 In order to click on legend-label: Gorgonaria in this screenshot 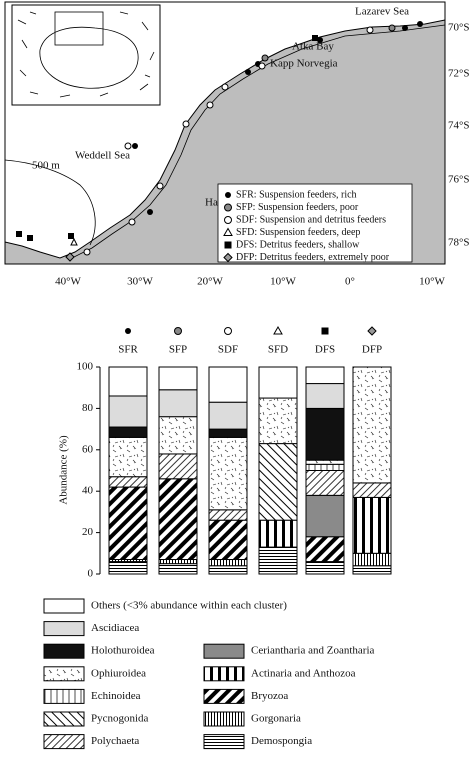, I will do `click(276, 719)`.